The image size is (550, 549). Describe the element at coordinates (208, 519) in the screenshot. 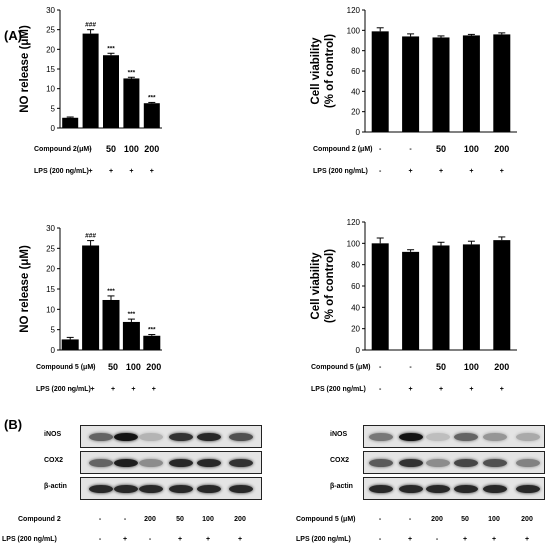

I see `blot-compound-value: 100` at that location.